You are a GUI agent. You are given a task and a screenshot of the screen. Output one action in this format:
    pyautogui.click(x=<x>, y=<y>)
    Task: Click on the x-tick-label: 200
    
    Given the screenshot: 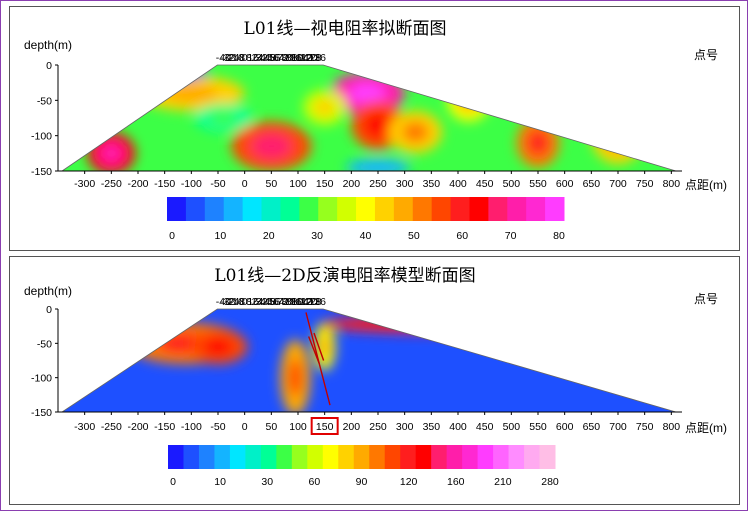 What is the action you would take?
    pyautogui.click(x=352, y=184)
    